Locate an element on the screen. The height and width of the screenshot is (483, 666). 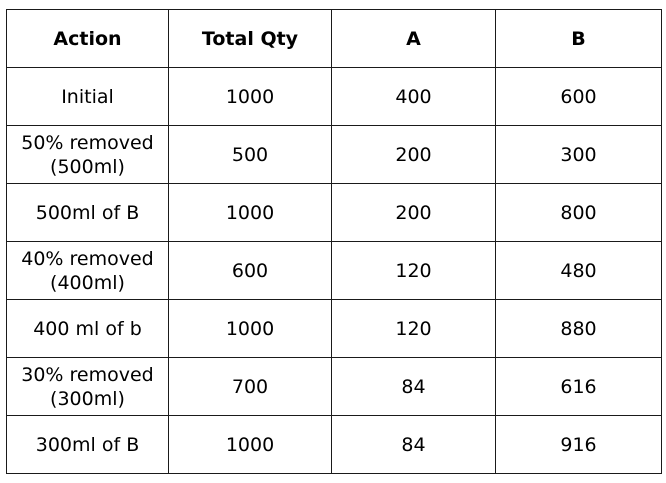
action-cell: 400 ml of b is located at coordinates (87, 328).